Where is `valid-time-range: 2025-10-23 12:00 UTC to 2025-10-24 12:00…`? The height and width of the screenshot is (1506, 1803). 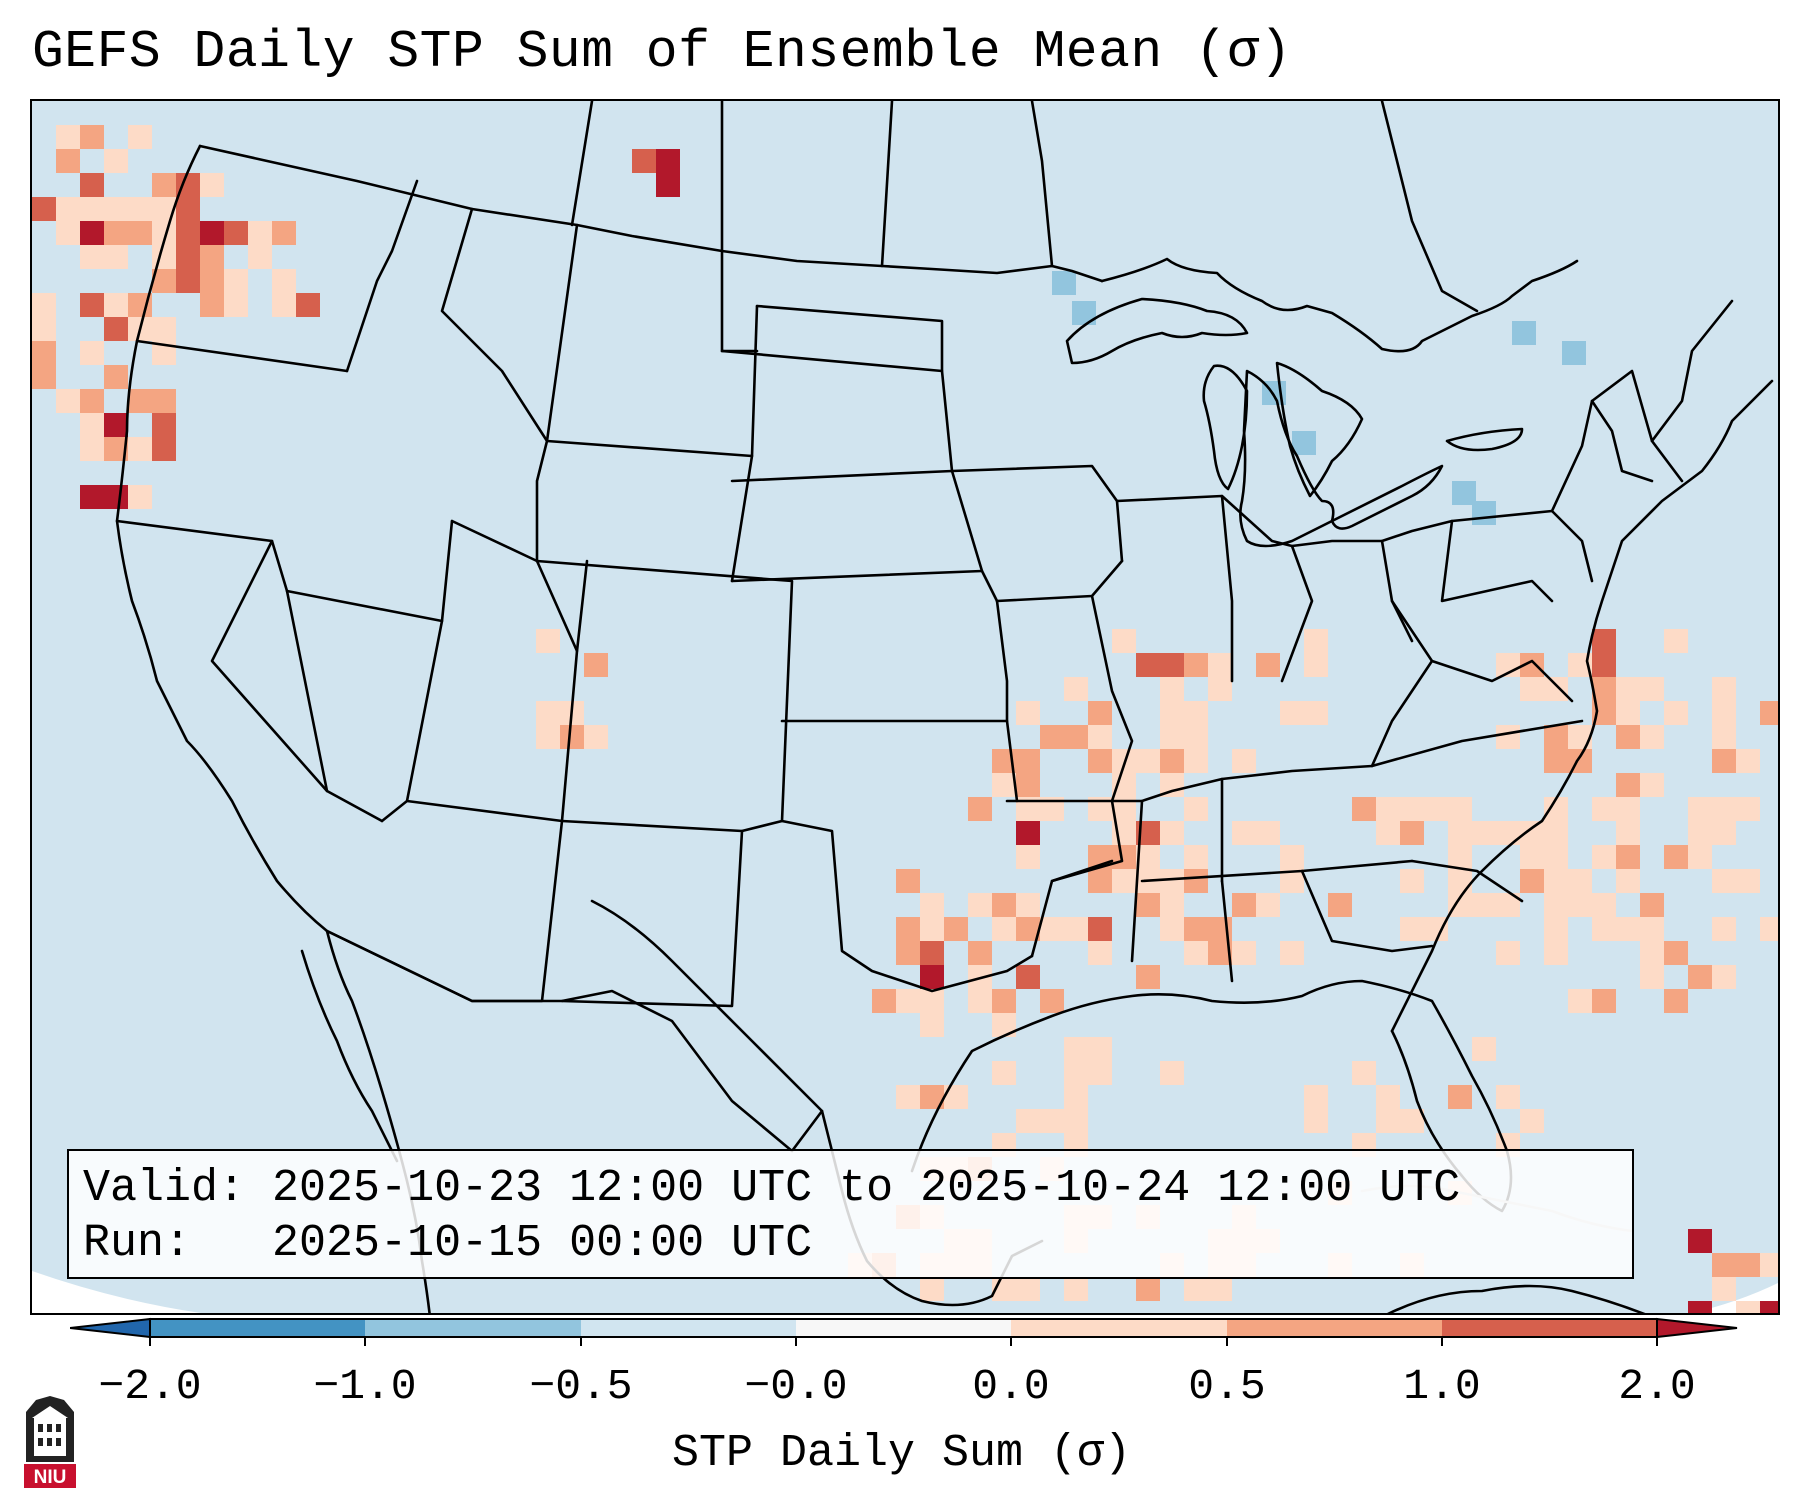
valid-time-range: 2025-10-23 12:00 UTC to 2025-10-24 12:00… is located at coordinates (866, 1188).